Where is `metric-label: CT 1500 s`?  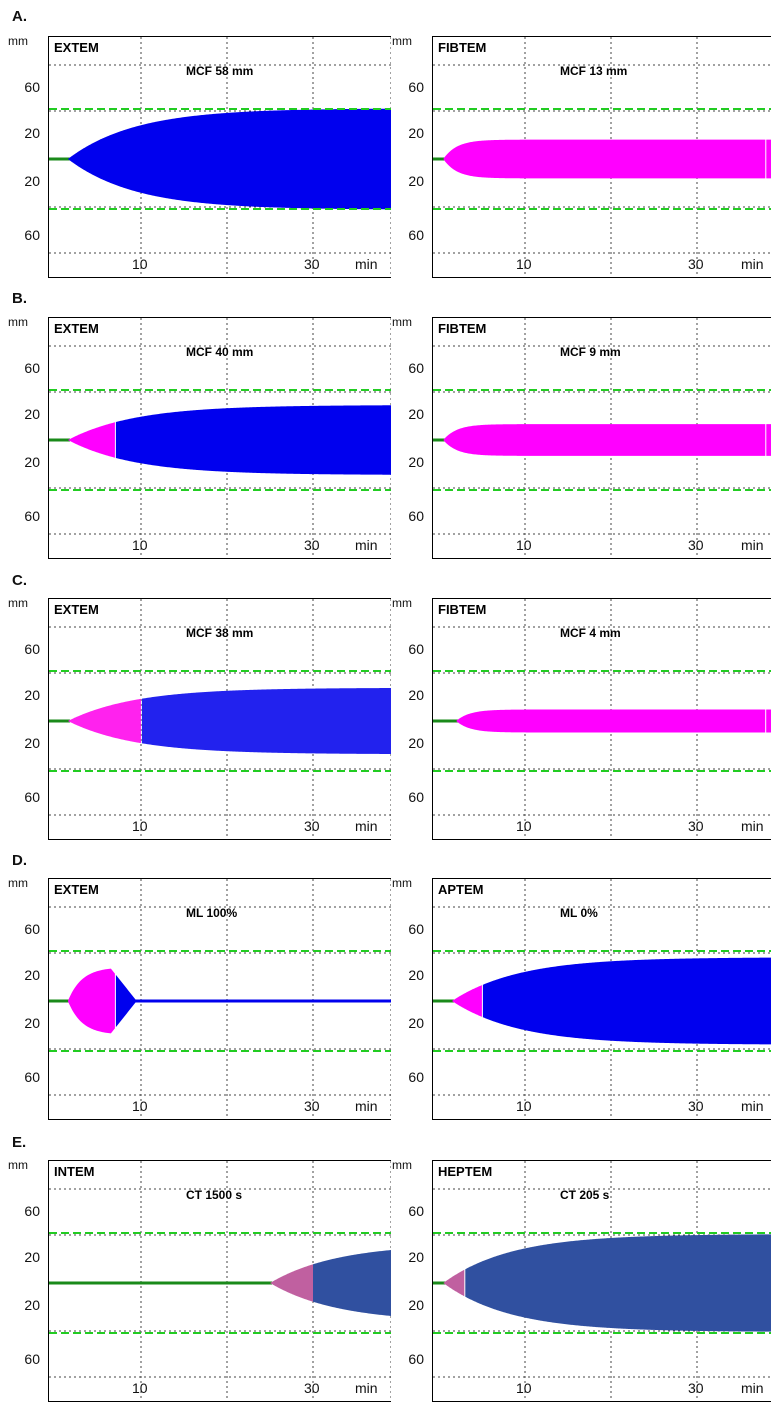
metric-label: CT 1500 s is located at coordinates (214, 1195).